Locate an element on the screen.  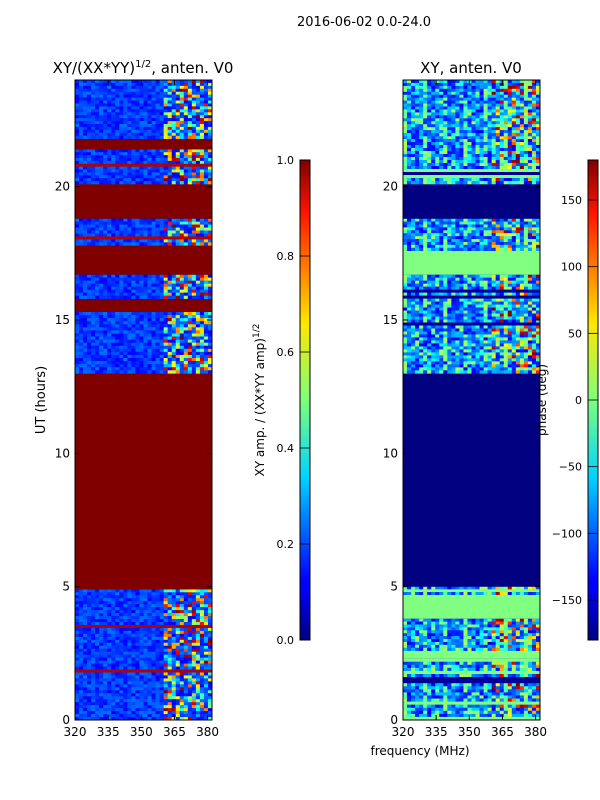
colorbar-tick-label: 0.0 is located at coordinates (286, 640).